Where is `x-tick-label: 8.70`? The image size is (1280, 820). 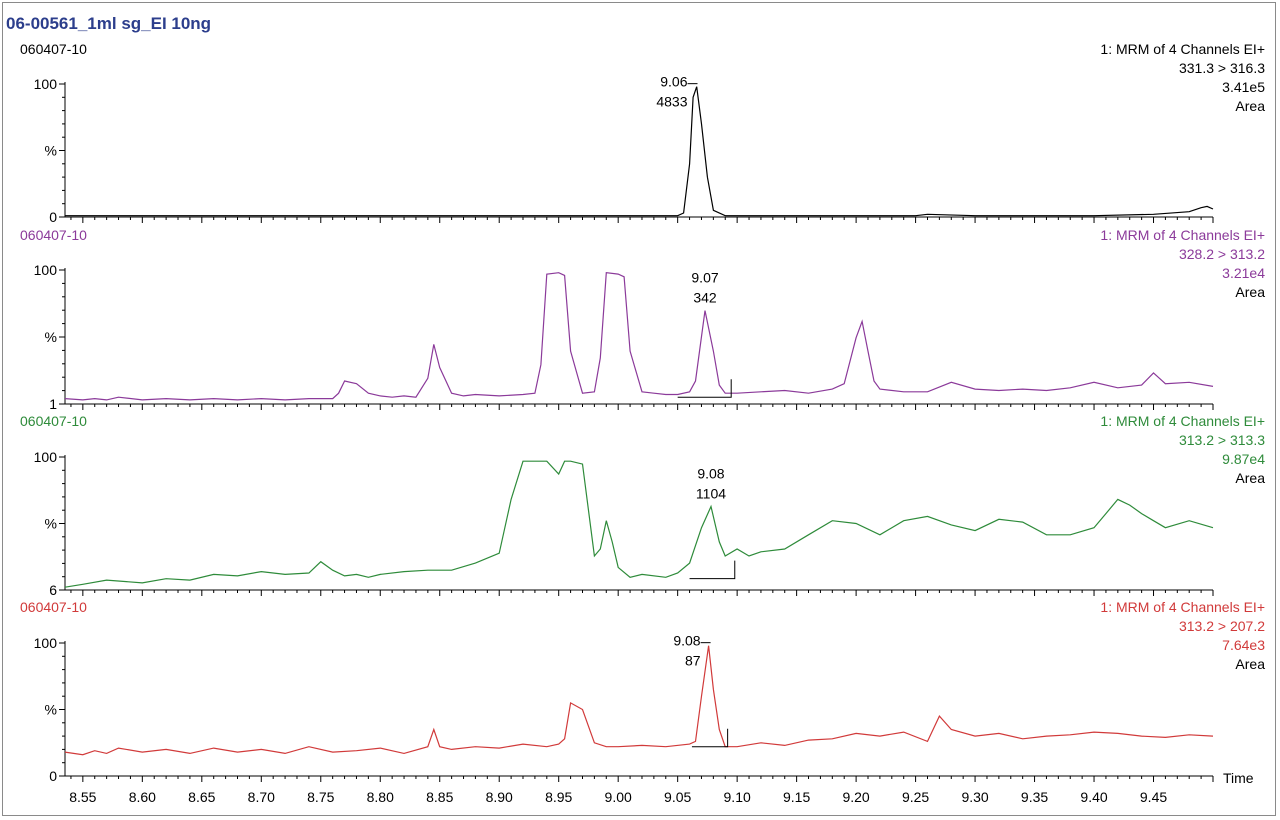 x-tick-label: 8.70 is located at coordinates (261, 797).